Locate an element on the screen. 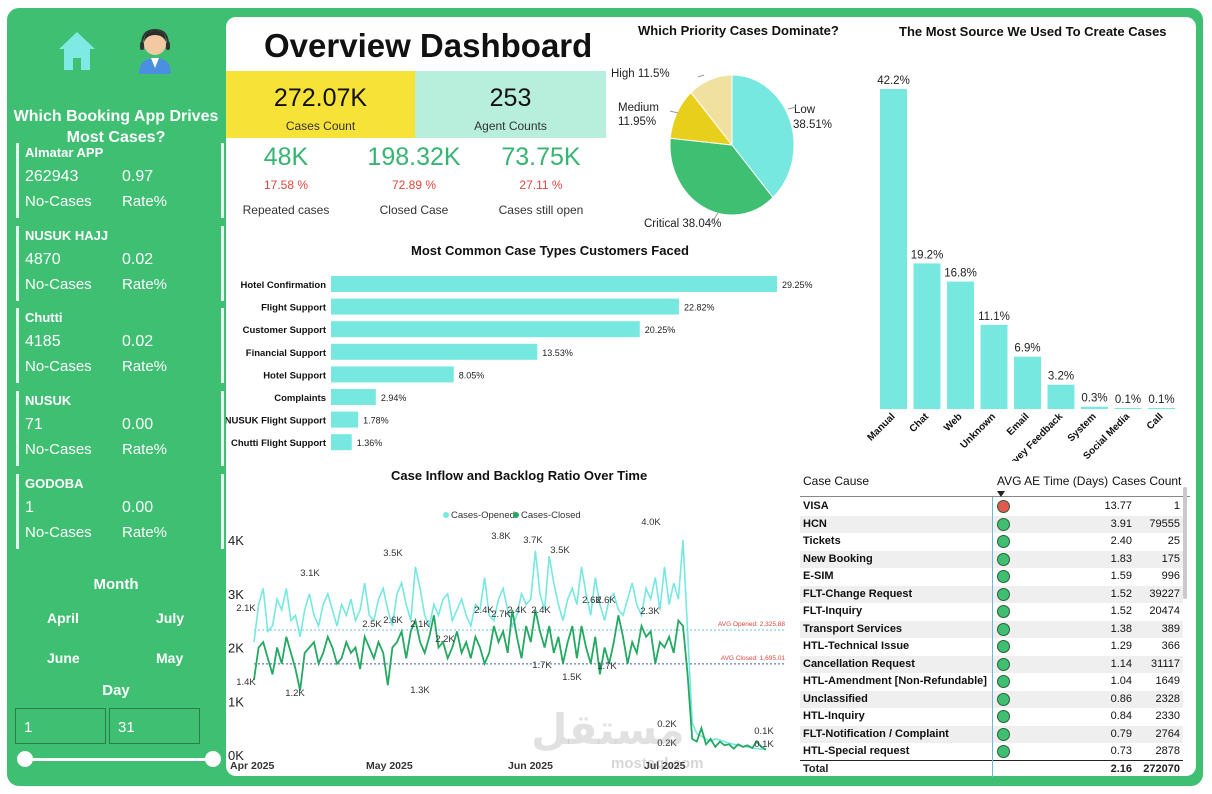  month-option: May is located at coordinates (170, 658).